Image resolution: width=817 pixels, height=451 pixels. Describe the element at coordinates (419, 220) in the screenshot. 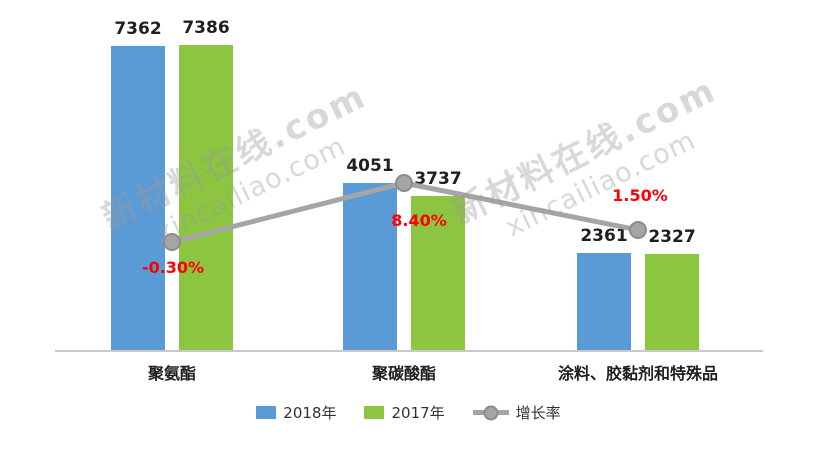

I see `growth-rate-label-1: 8.40%` at that location.